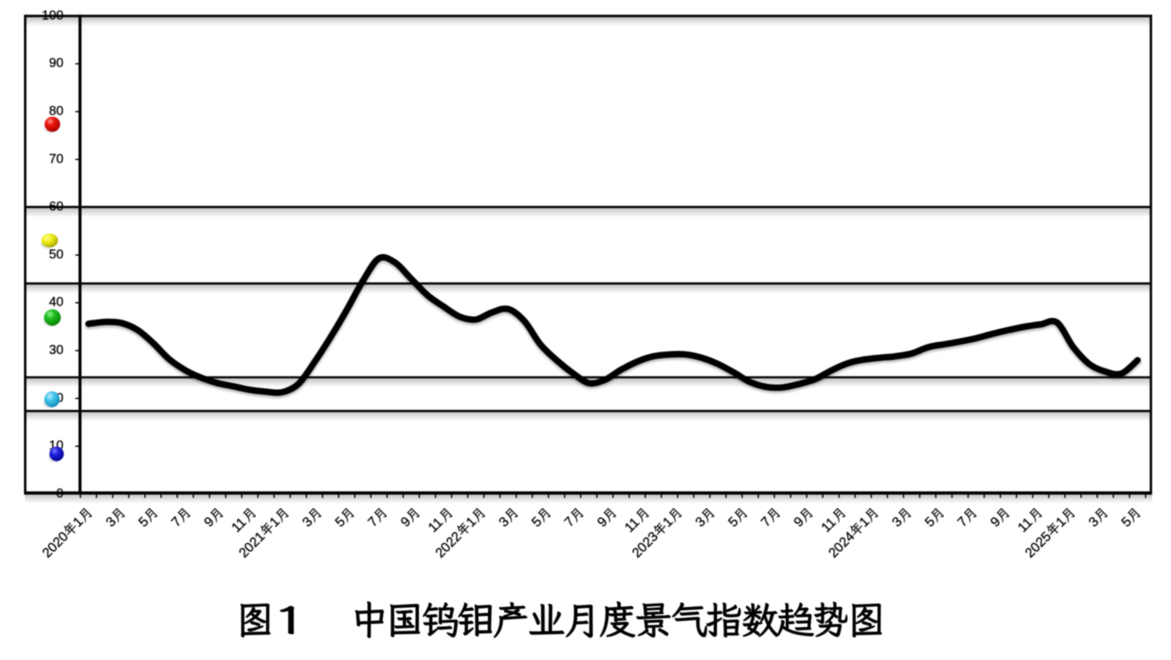 The image size is (1171, 660). I want to click on svg-text: 0, so click(59, 492).